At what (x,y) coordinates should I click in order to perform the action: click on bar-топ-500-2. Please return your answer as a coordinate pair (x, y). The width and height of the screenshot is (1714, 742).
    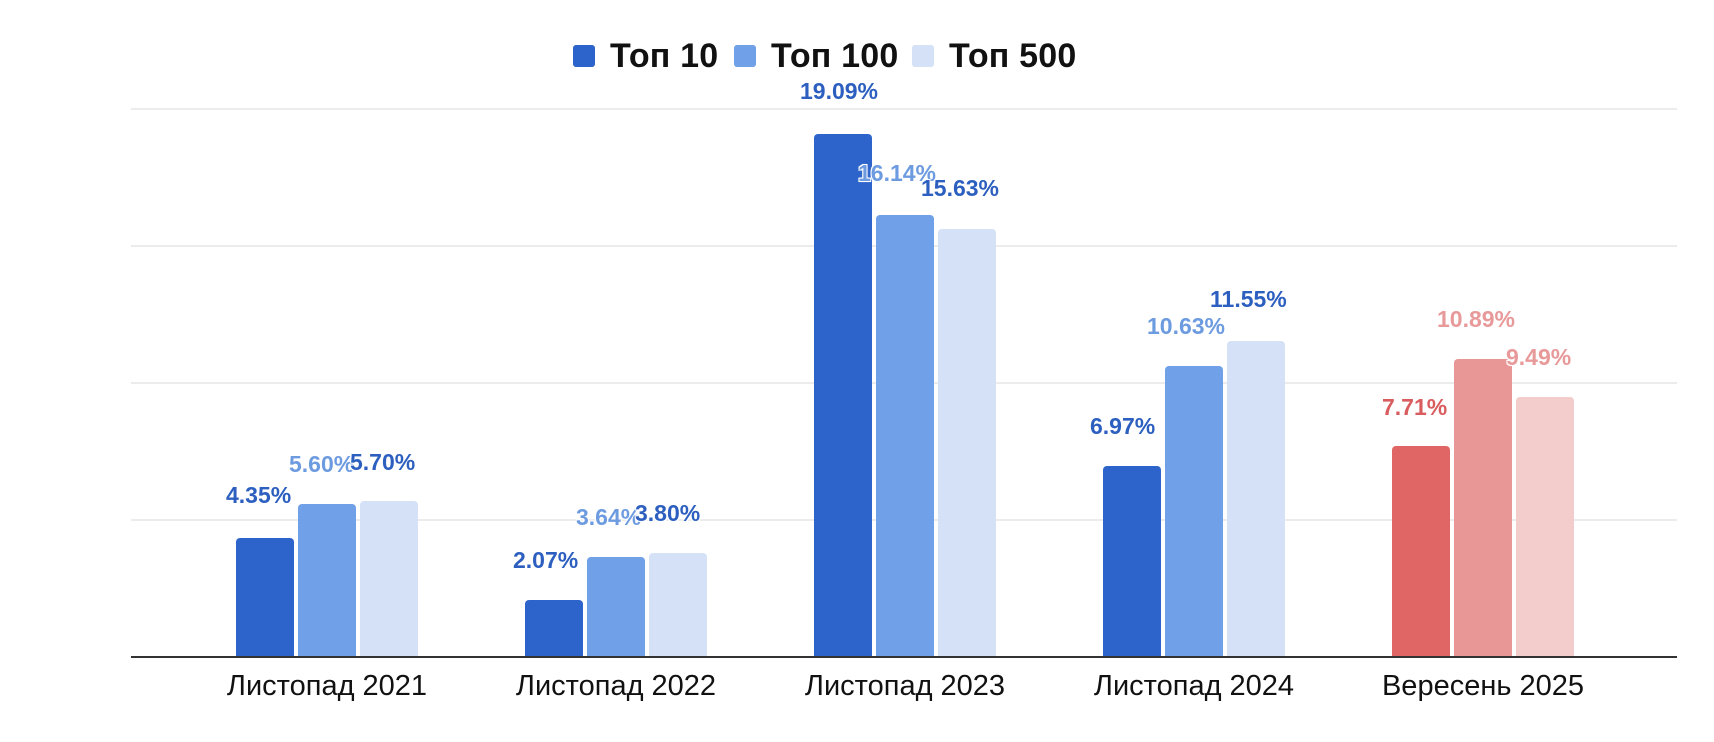
    Looking at the image, I should click on (967, 442).